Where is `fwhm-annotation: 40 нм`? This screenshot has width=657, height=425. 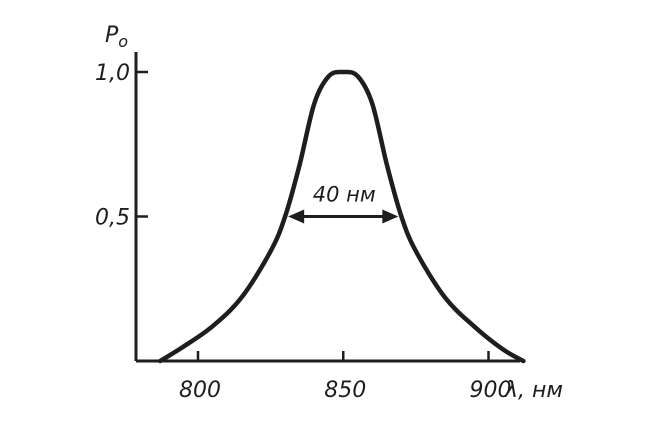
fwhm-annotation: 40 нм is located at coordinates (343, 203).